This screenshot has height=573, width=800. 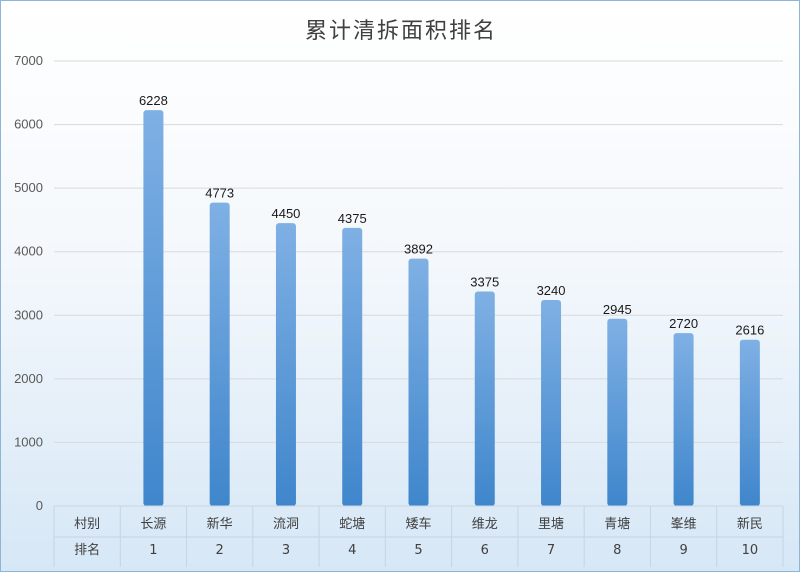 What do you see at coordinates (286, 550) in the screenshot?
I see `rank-label: 3` at bounding box center [286, 550].